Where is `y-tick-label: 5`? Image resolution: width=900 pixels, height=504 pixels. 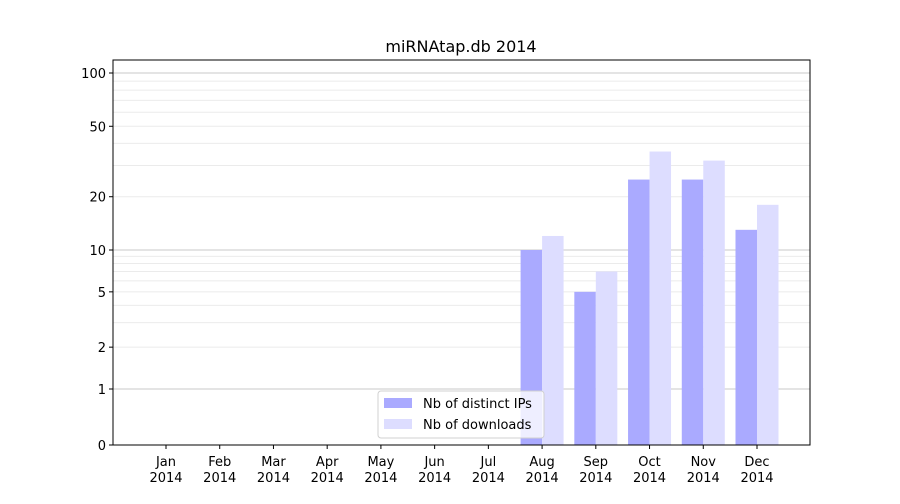 y-tick-label: 5 is located at coordinates (102, 293).